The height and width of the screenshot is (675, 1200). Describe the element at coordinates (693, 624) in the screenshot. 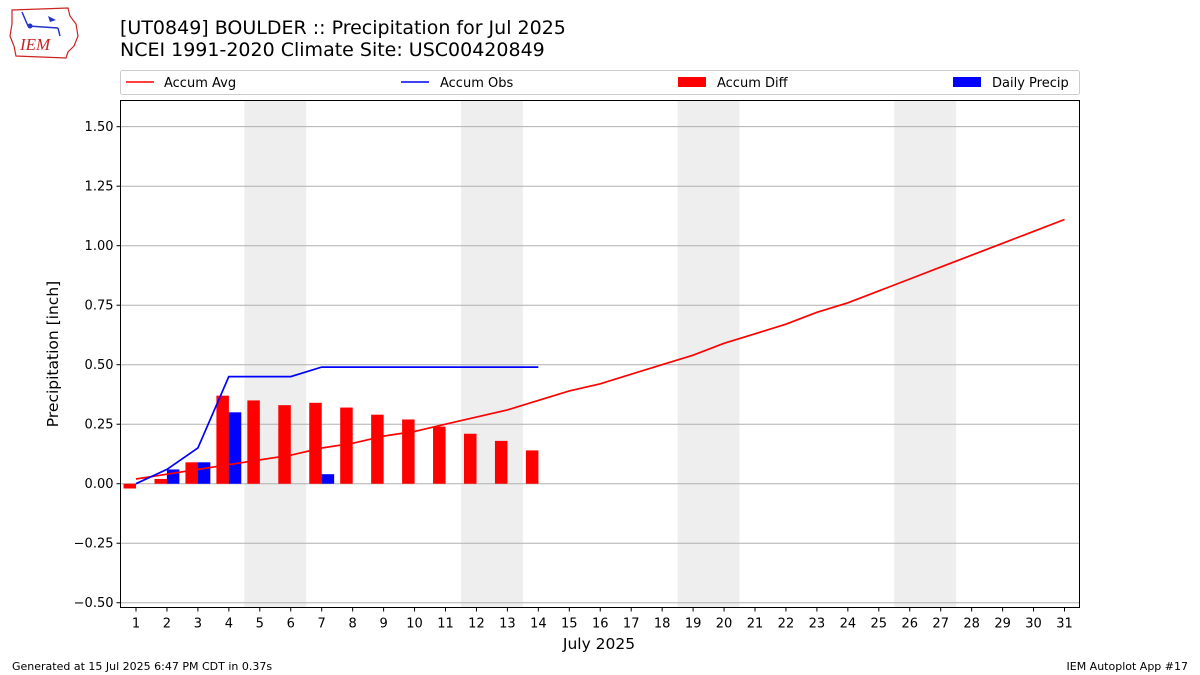

I see `x-tick-label: 19` at that location.